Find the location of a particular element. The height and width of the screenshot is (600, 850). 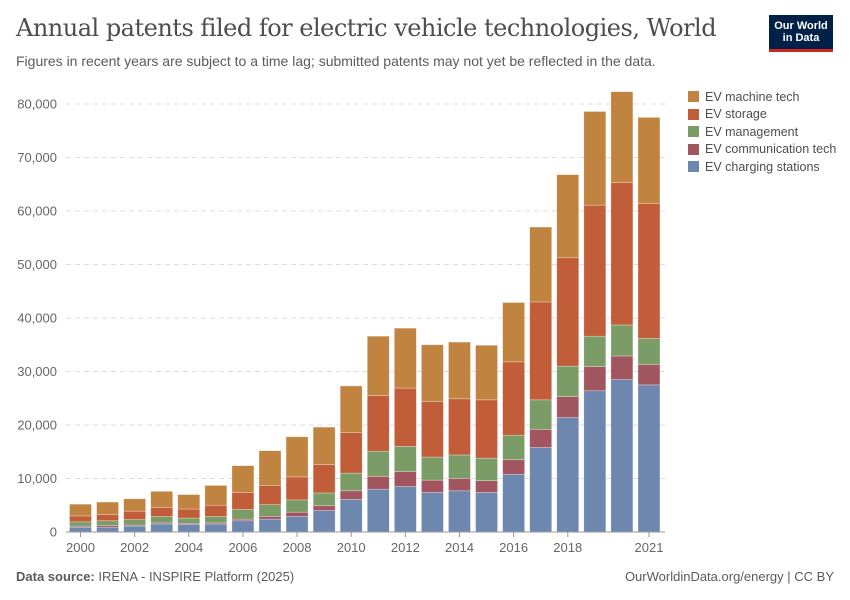

legend-item: EV management is located at coordinates (762, 132).